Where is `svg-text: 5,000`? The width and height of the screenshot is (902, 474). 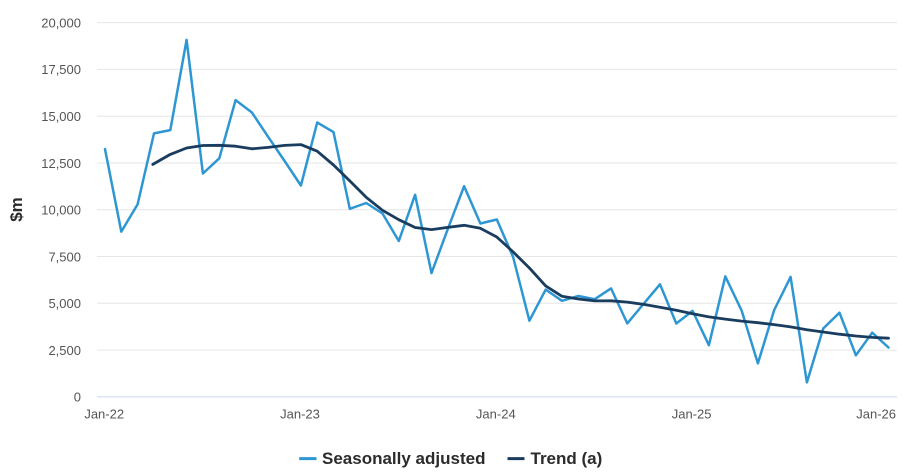
svg-text: 5,000 is located at coordinates (64, 303).